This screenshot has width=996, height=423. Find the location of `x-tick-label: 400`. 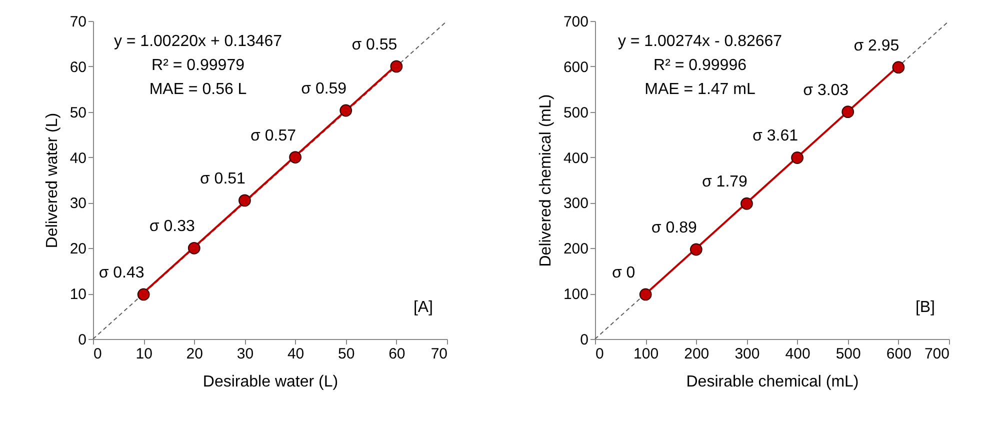

x-tick-label: 400 is located at coordinates (797, 354).